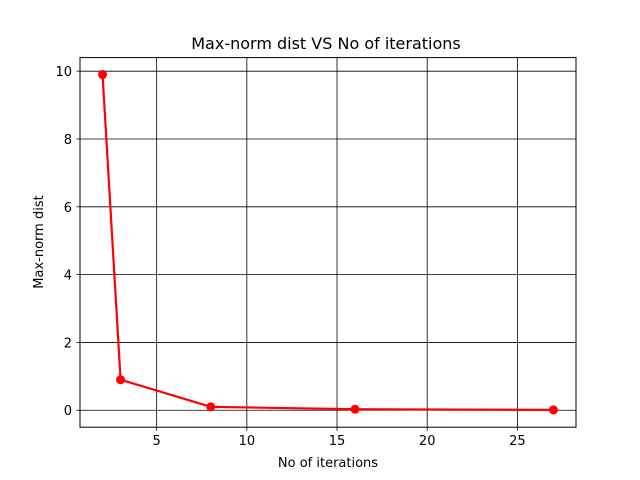  Describe the element at coordinates (63, 72) in the screenshot. I see `y-tick-label: 10` at that location.